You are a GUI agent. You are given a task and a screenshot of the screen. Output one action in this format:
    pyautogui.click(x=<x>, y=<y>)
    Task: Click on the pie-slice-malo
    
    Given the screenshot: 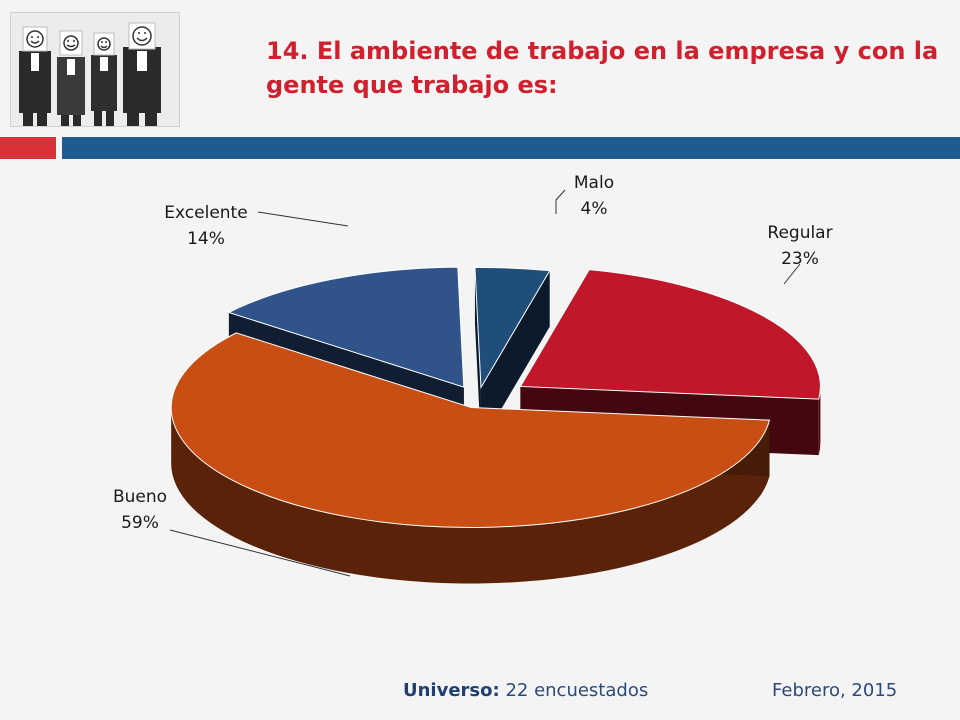 What is the action you would take?
    pyautogui.click(x=512, y=328)
    